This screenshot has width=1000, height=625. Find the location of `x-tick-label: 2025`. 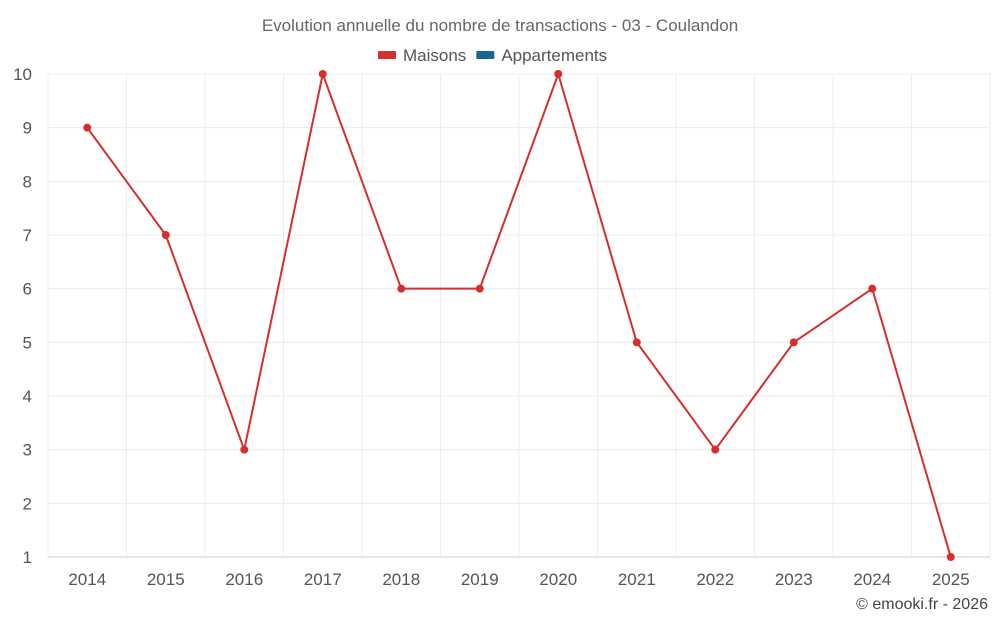

x-tick-label: 2025 is located at coordinates (951, 579).